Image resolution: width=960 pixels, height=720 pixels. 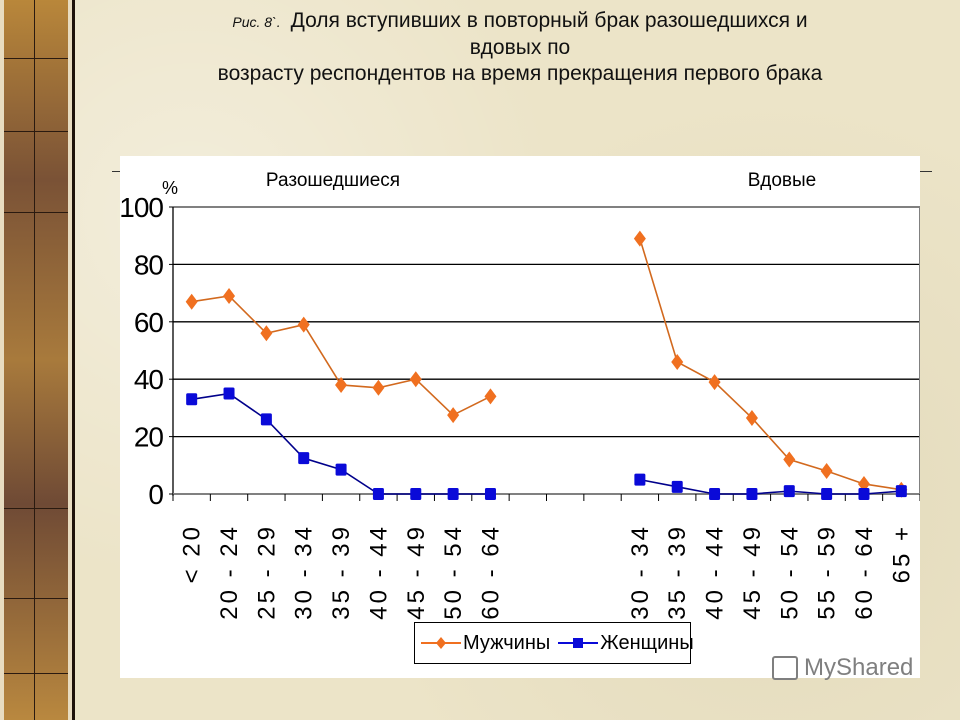 I want to click on presentation-icon, so click(x=785, y=668).